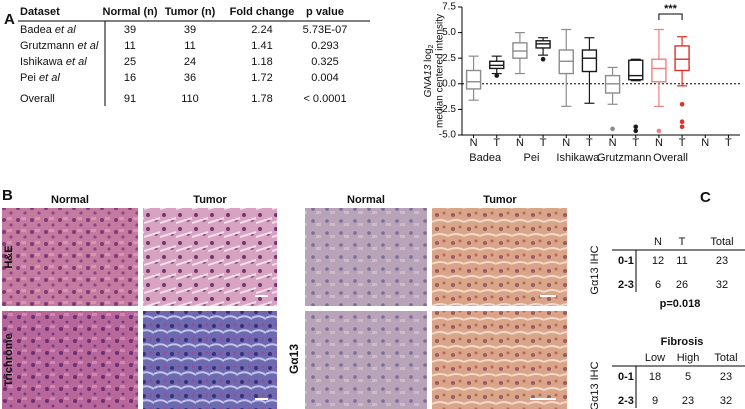  I want to click on table-header: Dataset, so click(40, 12).